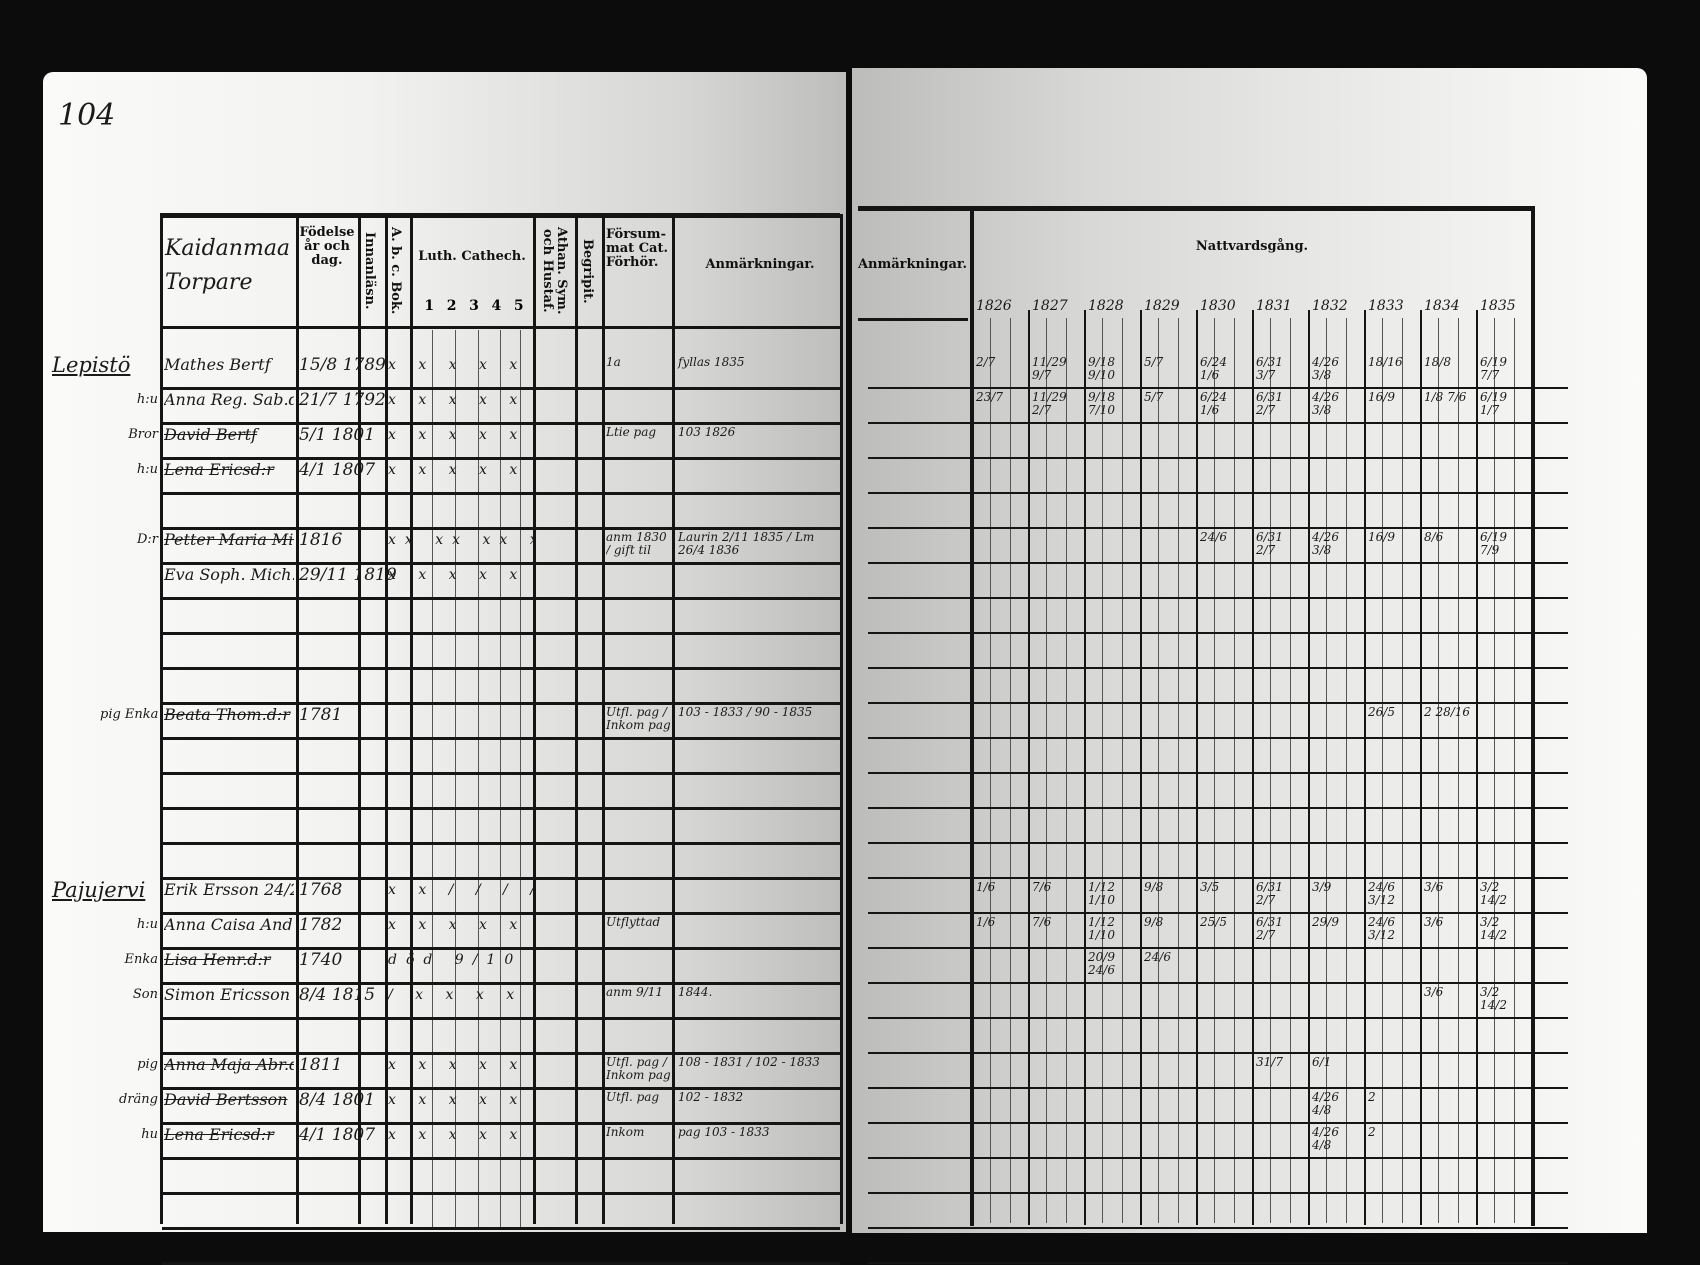 The image size is (1700, 1265). Describe the element at coordinates (1381, 893) in the screenshot. I see `communion-mark: 24/6 3/12` at that location.